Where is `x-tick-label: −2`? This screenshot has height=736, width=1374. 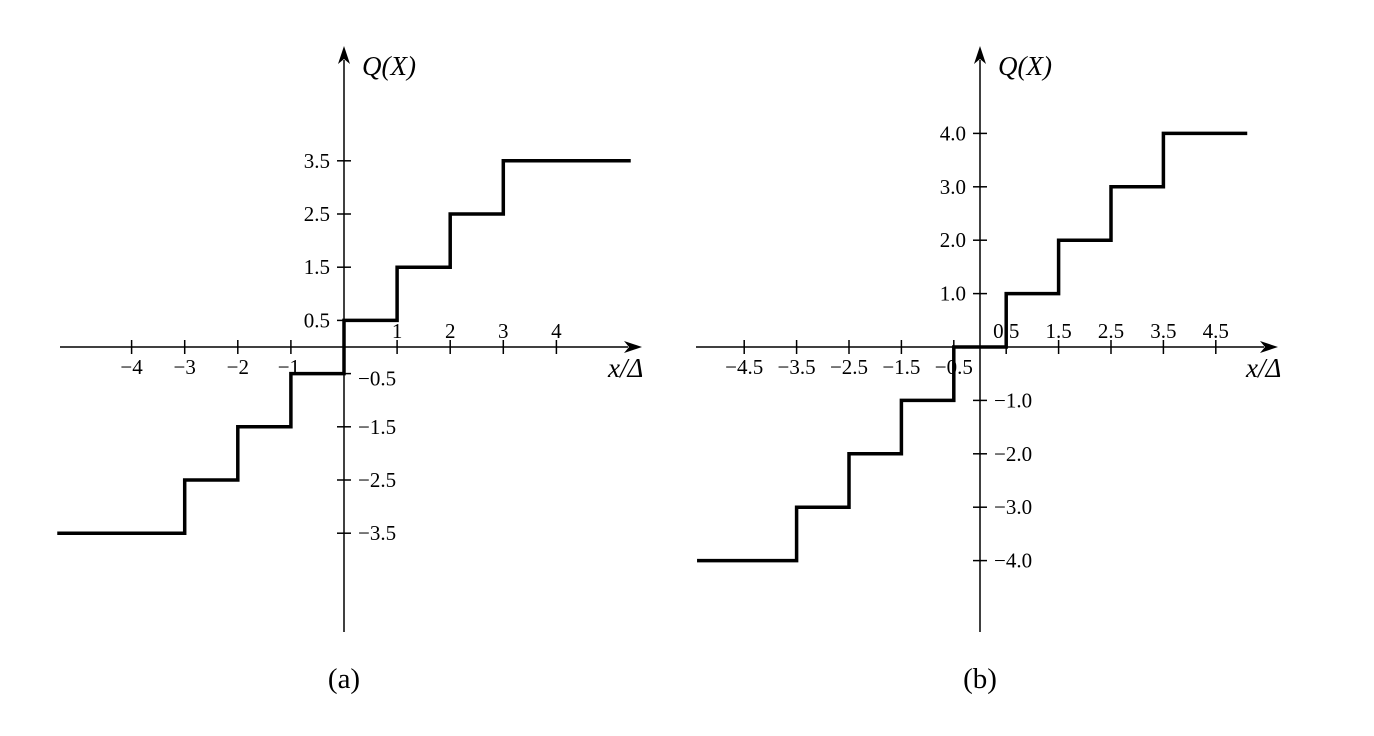 x-tick-label: −2 is located at coordinates (238, 367).